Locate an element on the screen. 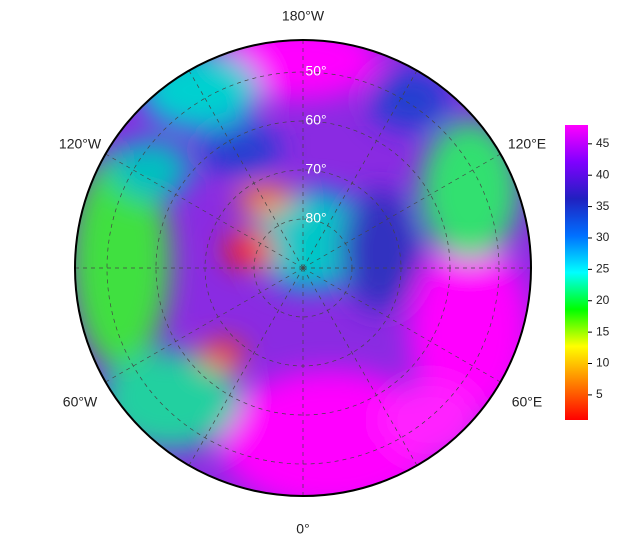 Image resolution: width=625 pixels, height=552 pixels. colorbar is located at coordinates (576, 272).